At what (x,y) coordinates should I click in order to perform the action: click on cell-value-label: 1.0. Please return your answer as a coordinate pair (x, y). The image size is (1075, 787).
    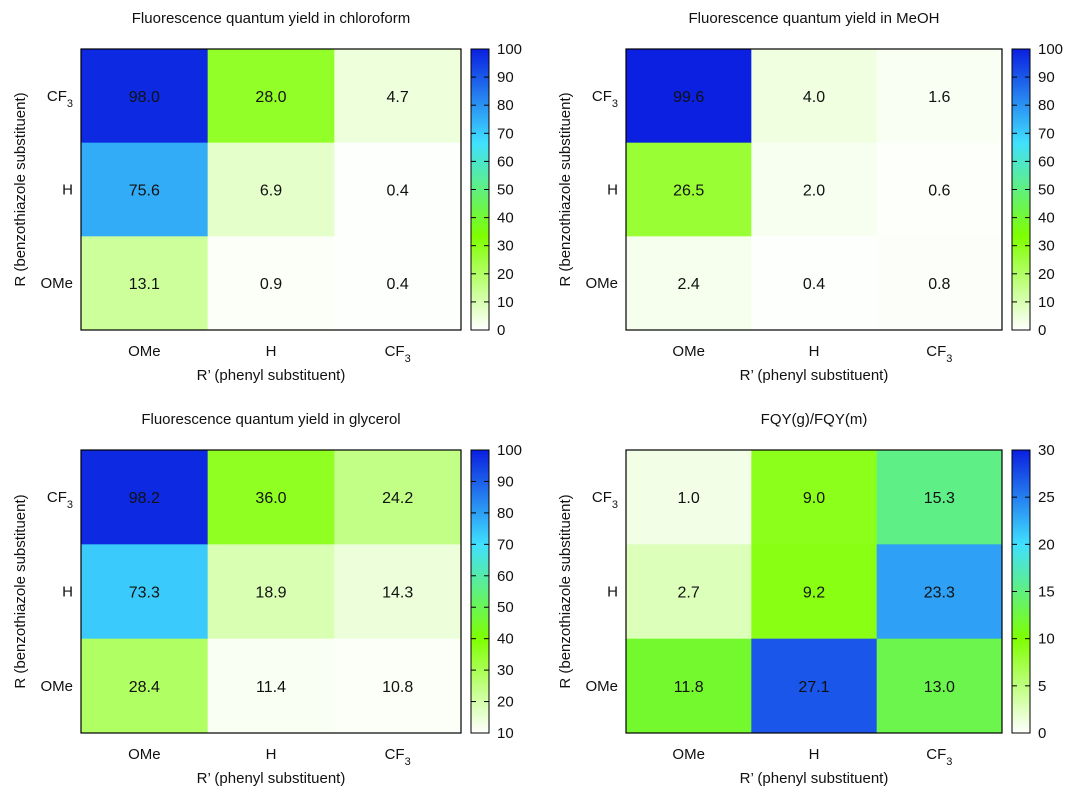
    Looking at the image, I should click on (689, 498).